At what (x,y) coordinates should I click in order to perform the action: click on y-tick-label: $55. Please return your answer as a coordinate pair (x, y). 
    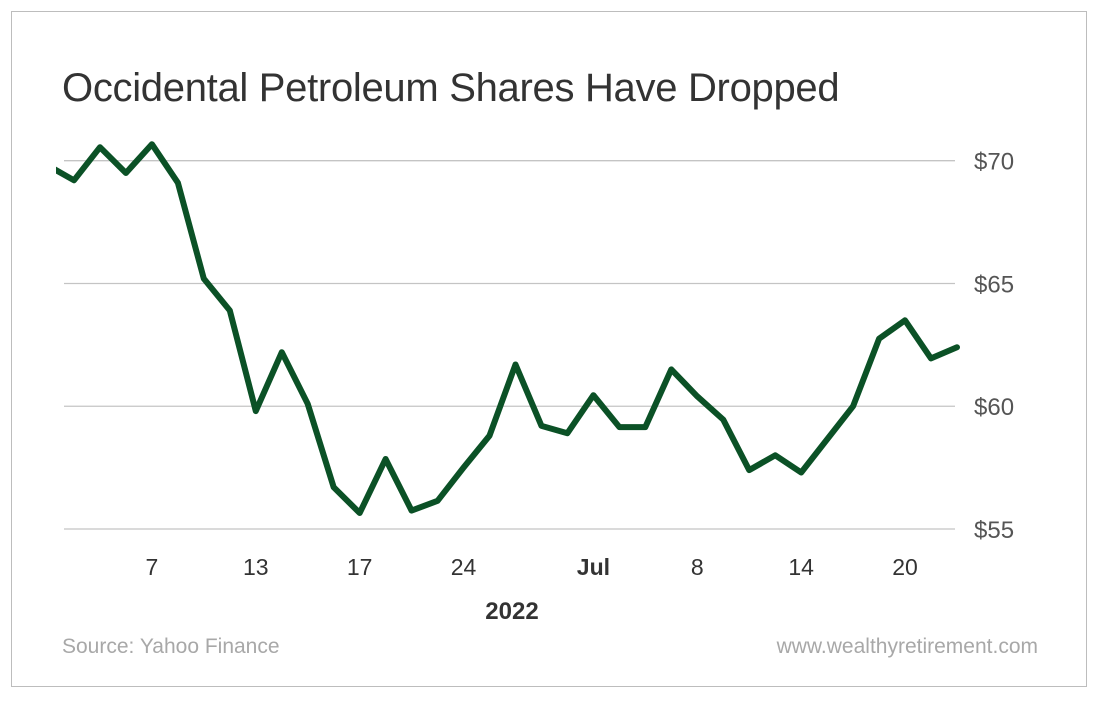
    Looking at the image, I should click on (994, 530).